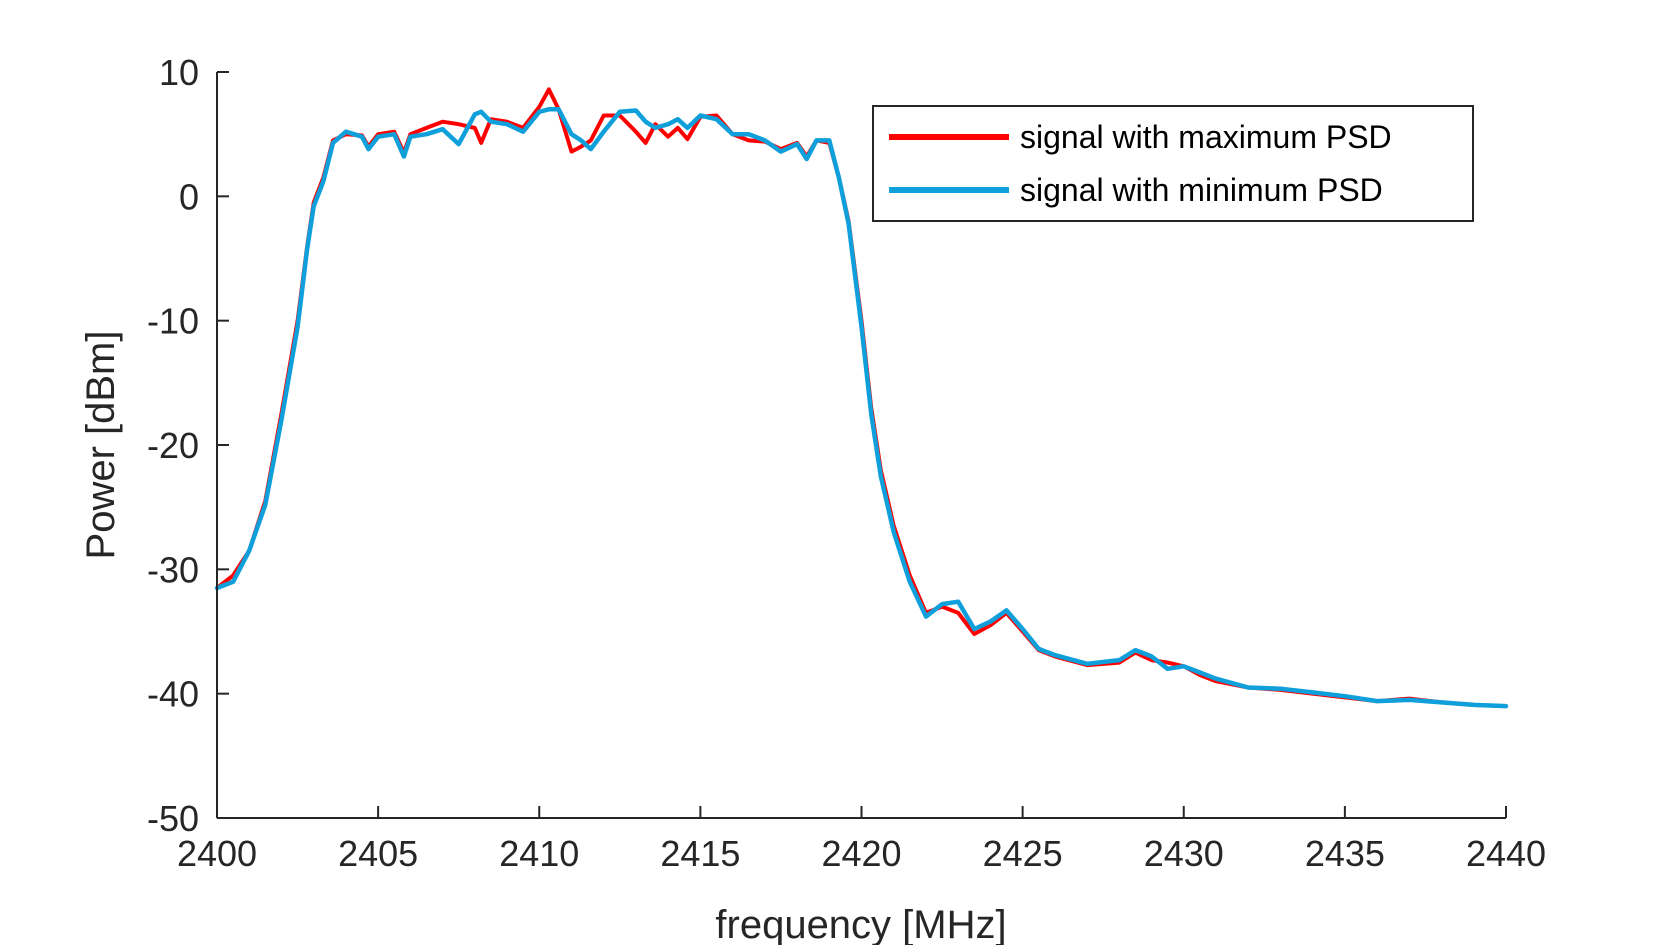  I want to click on legend-entry-min: signal with minimum PSD, so click(1136, 190).